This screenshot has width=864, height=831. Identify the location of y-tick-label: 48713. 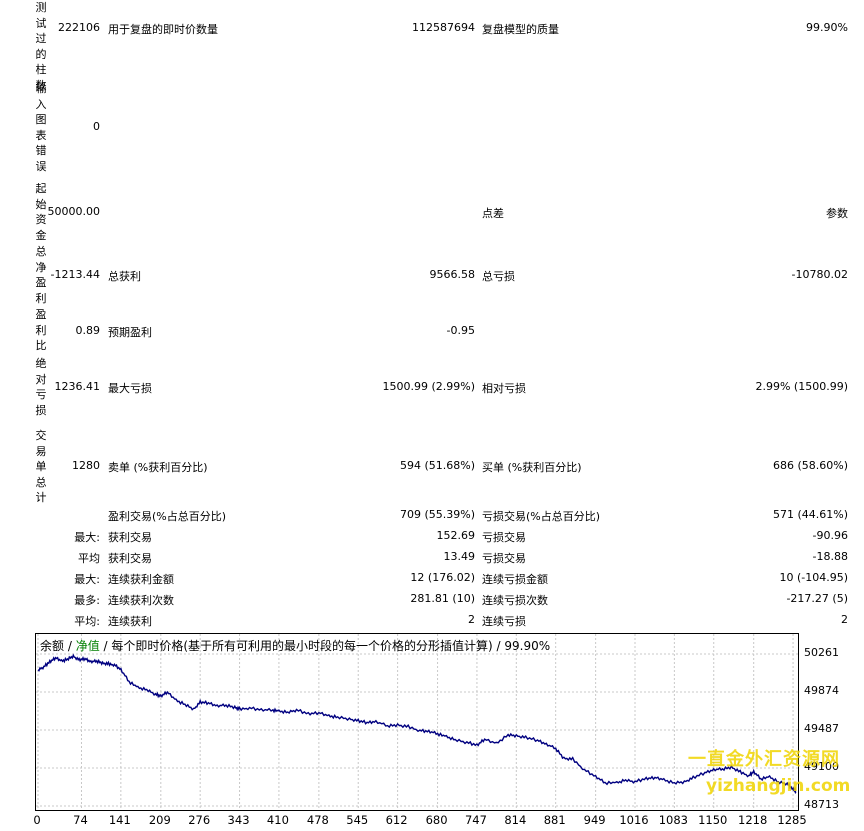
(821, 804).